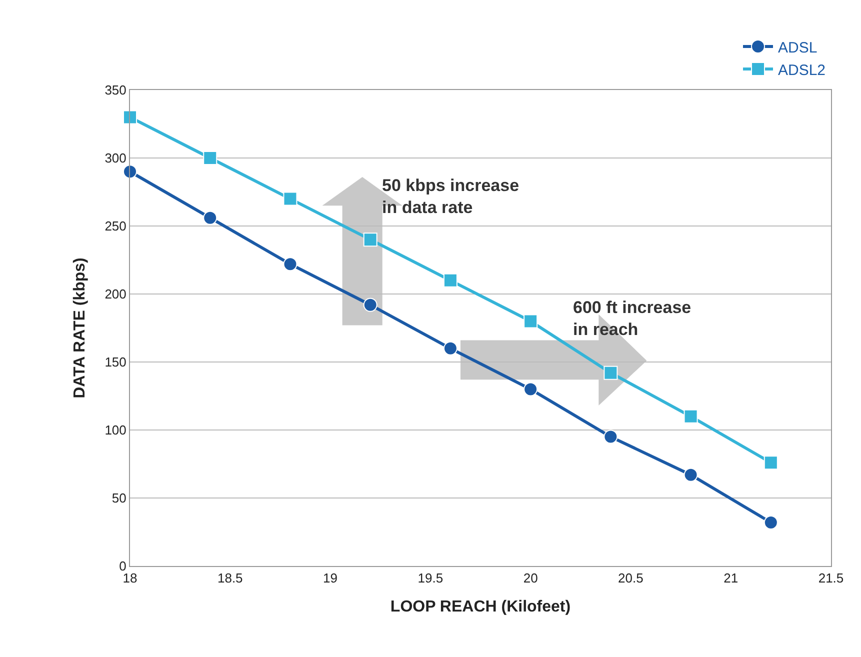 This screenshot has width=861, height=657. Describe the element at coordinates (451, 197) in the screenshot. I see `annotation: 50 kbps increase in data rate` at that location.